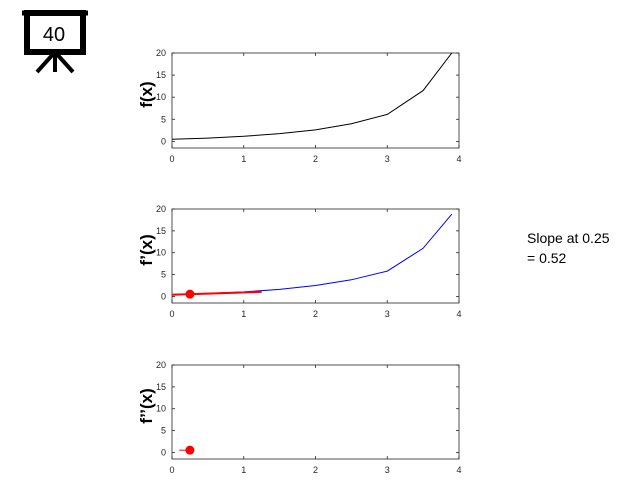 Image resolution: width=636 pixels, height=482 pixels. I want to click on chart-panel-1: 0 1 2 3 4 0 5 10 15 20 f(x), so click(299, 106).